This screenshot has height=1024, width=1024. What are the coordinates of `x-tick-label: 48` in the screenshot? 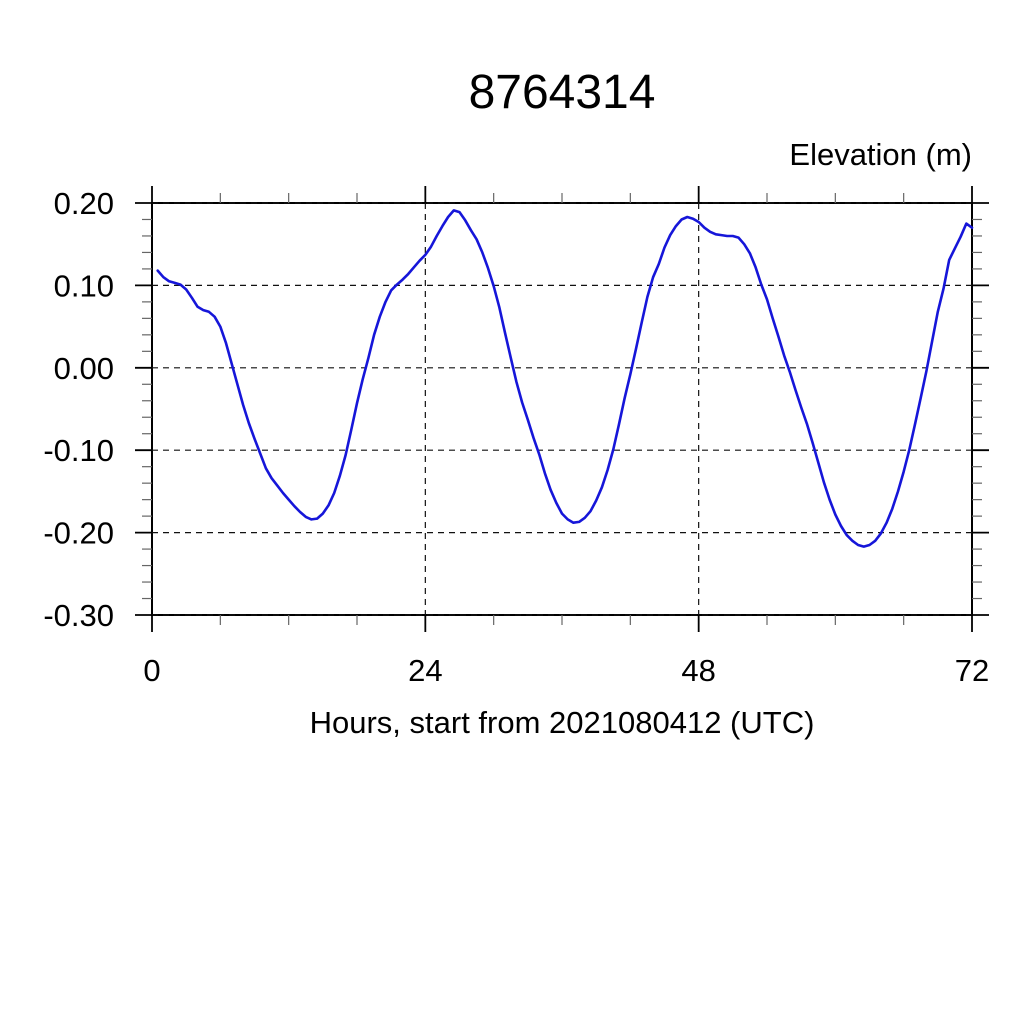 It's located at (698, 670).